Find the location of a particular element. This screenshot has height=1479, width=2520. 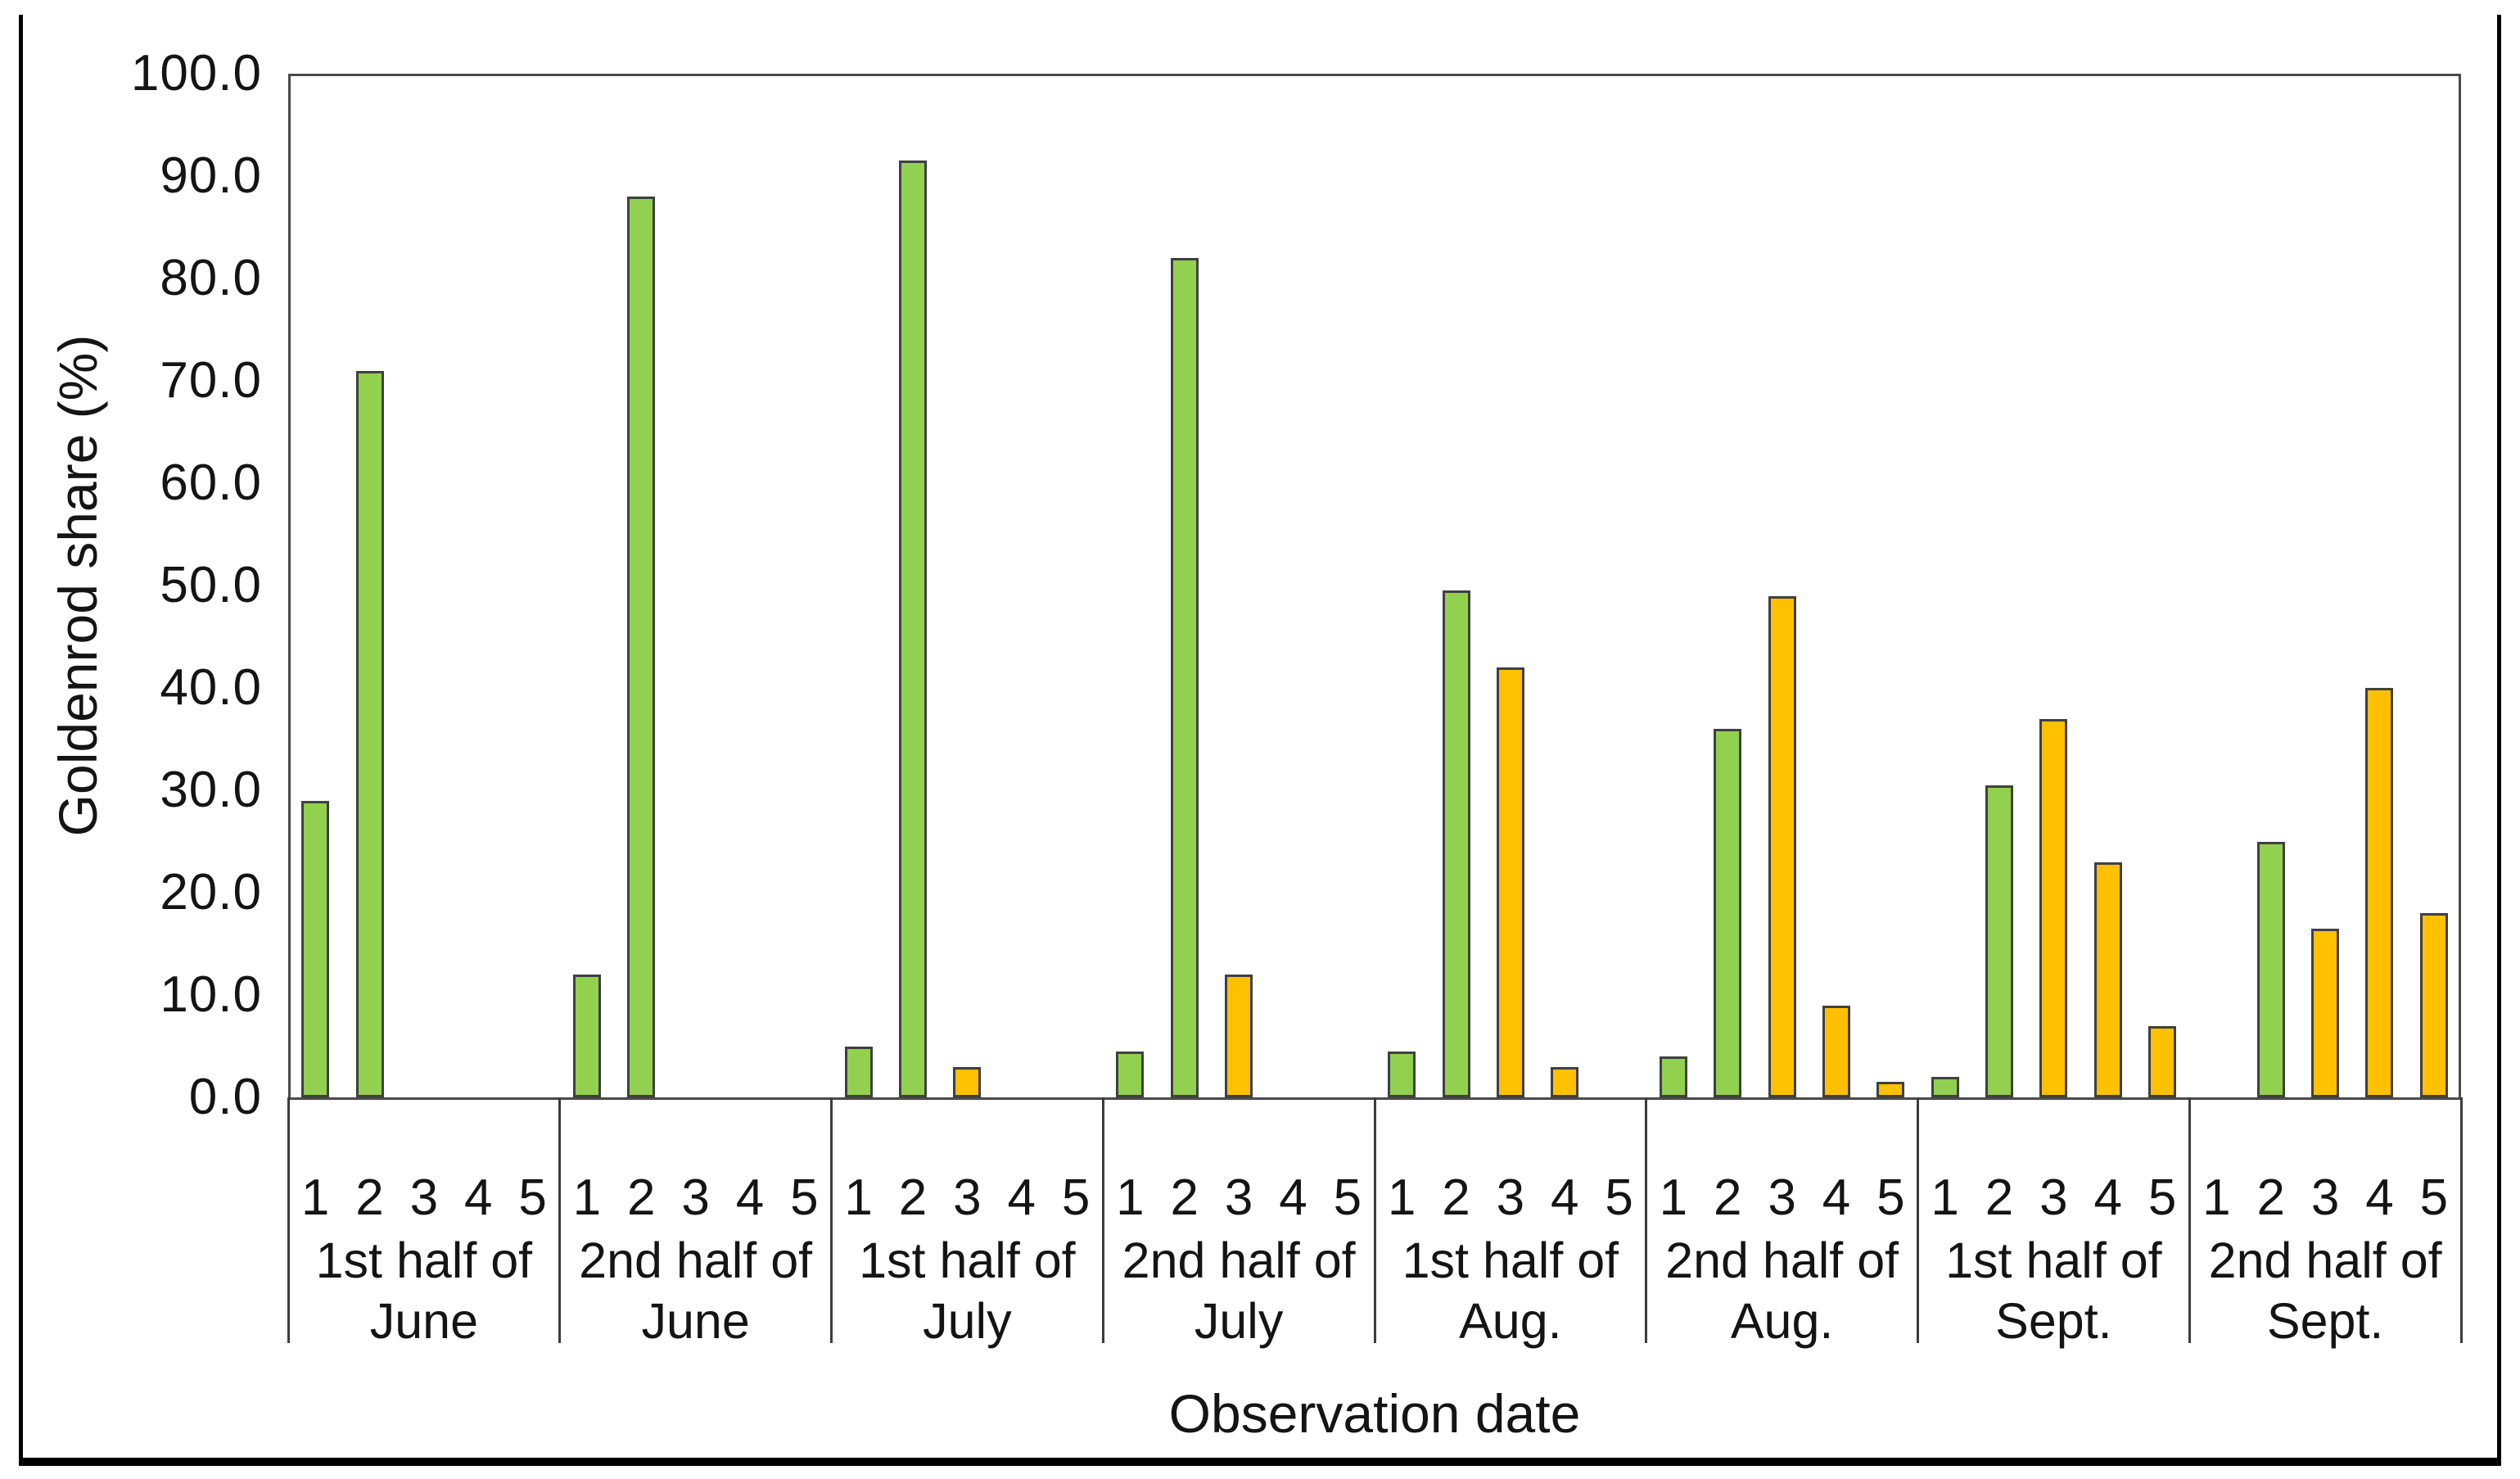

y-tick-label: 90.0 is located at coordinates (211, 175).